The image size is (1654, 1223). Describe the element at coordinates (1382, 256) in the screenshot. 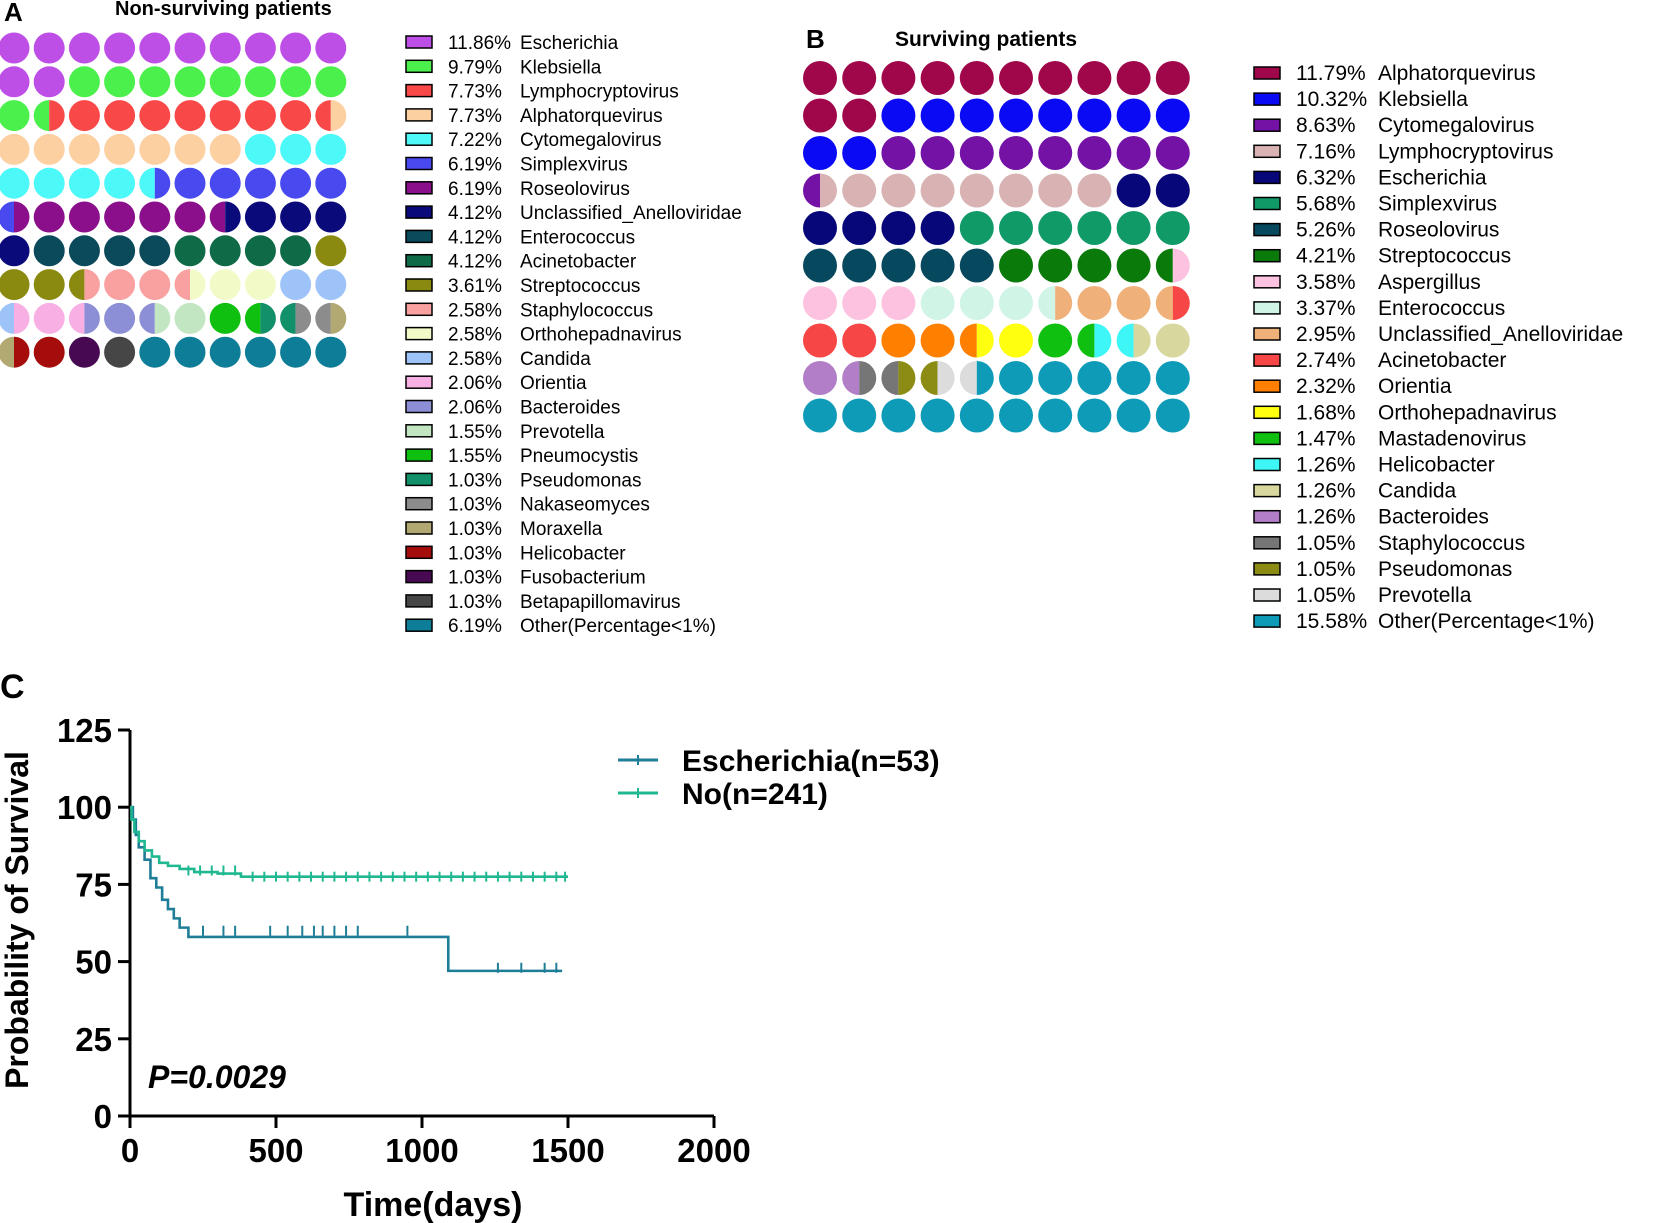

I see `legend-entry: 4.21% Streptococcus` at that location.